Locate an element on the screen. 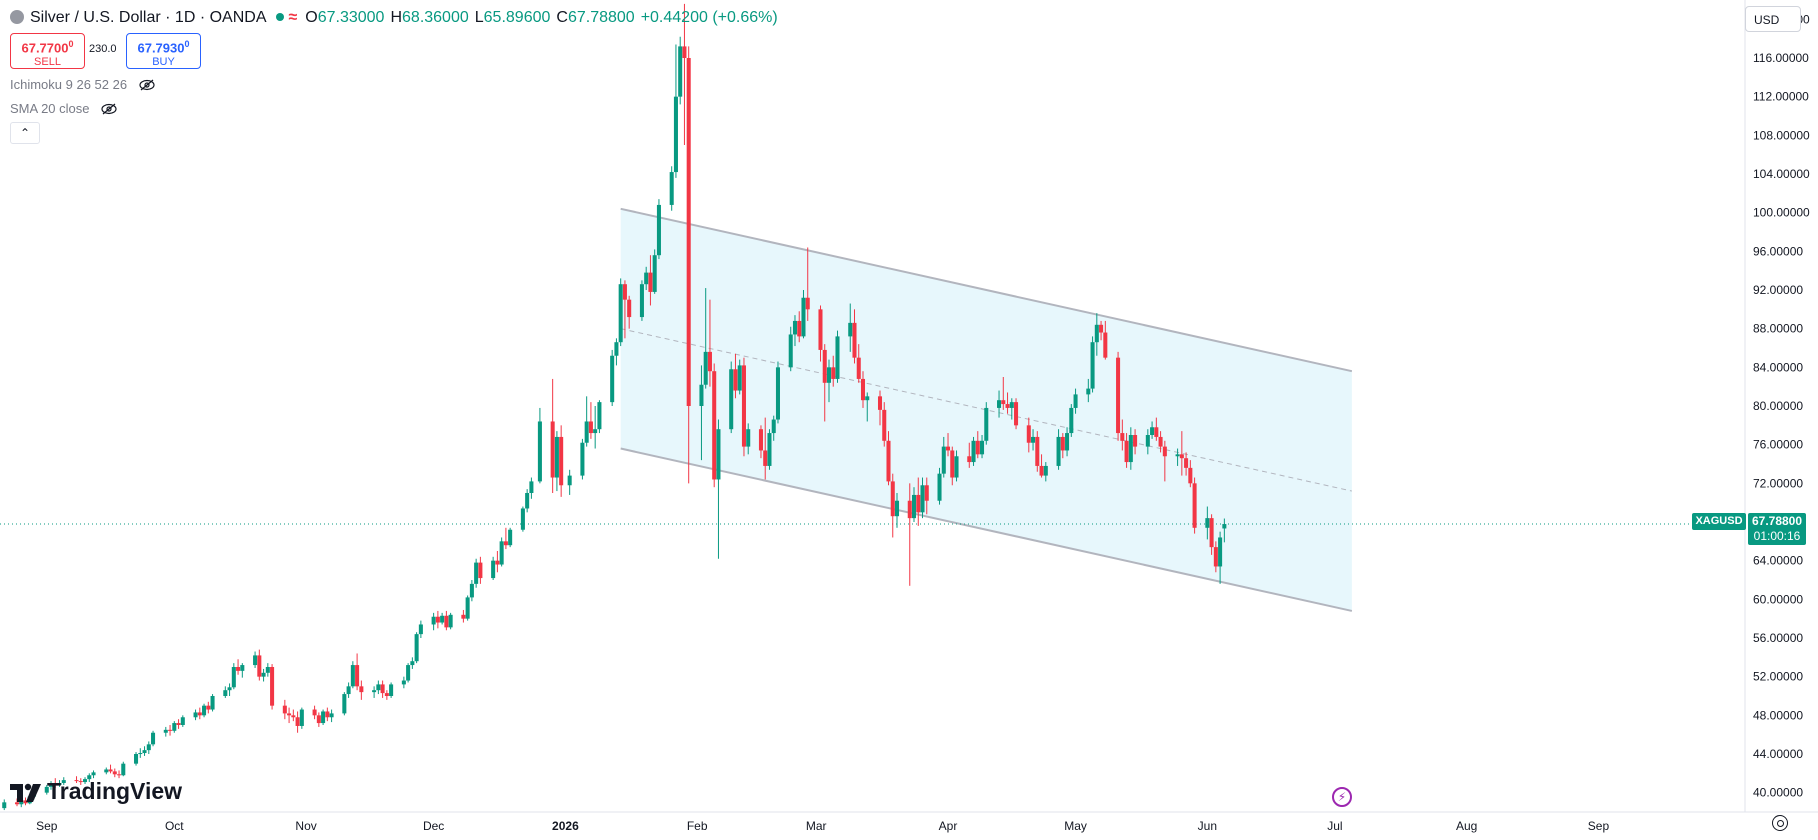  chevron-up-icon: ⌃ is located at coordinates (25, 133).